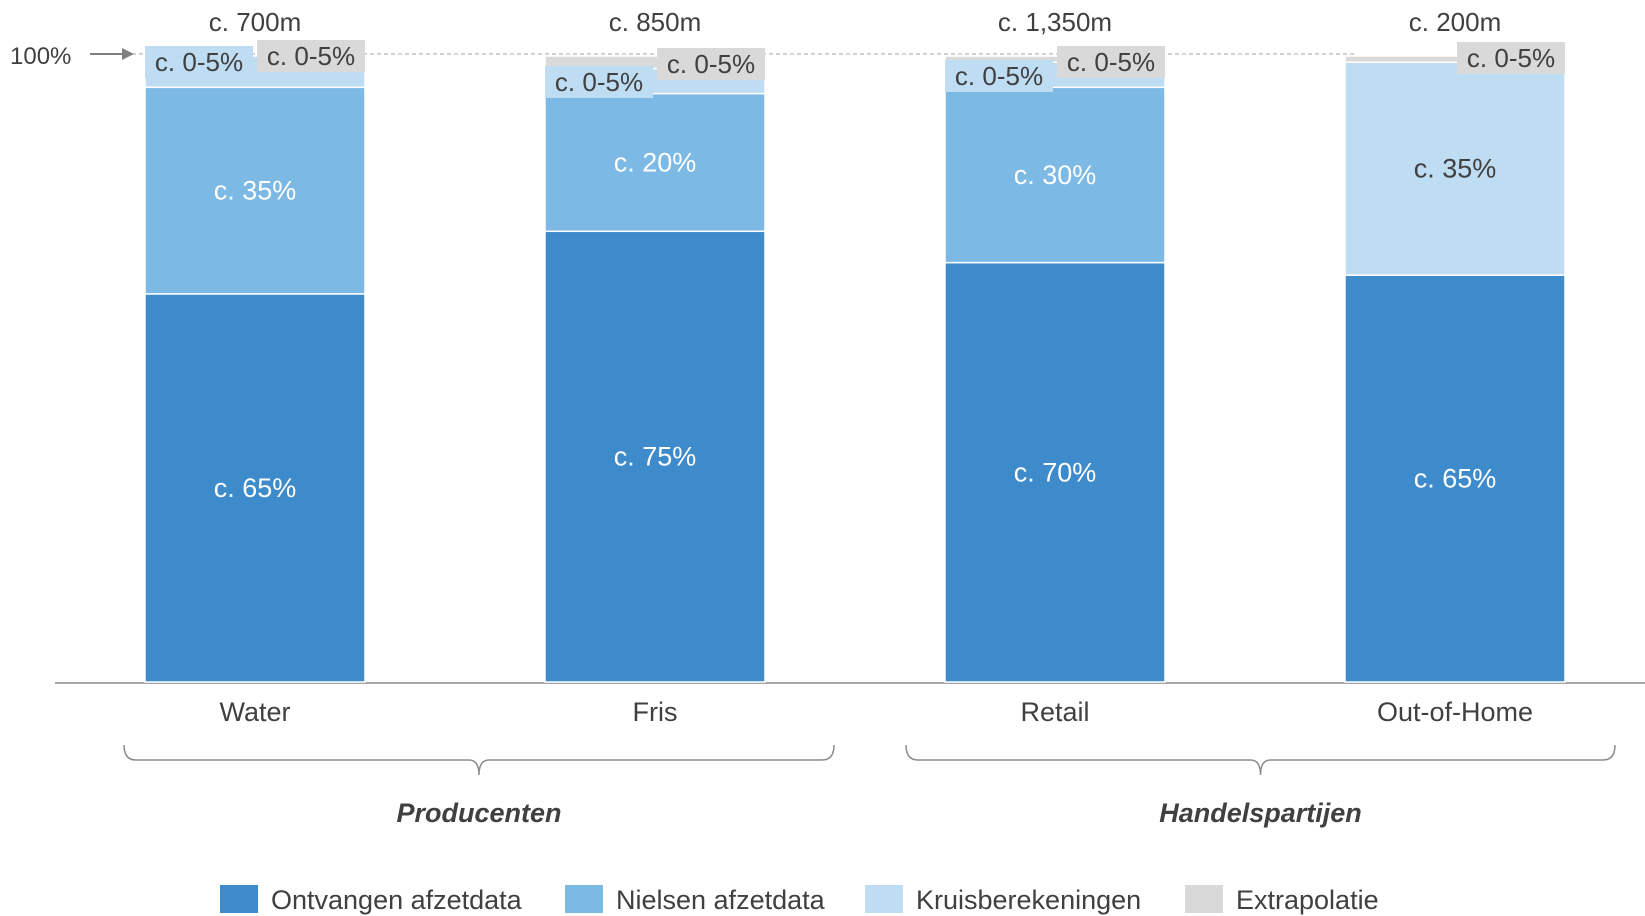 This screenshot has height=916, width=1645. I want to click on data-label-water-1: c. 35%, so click(255, 191).